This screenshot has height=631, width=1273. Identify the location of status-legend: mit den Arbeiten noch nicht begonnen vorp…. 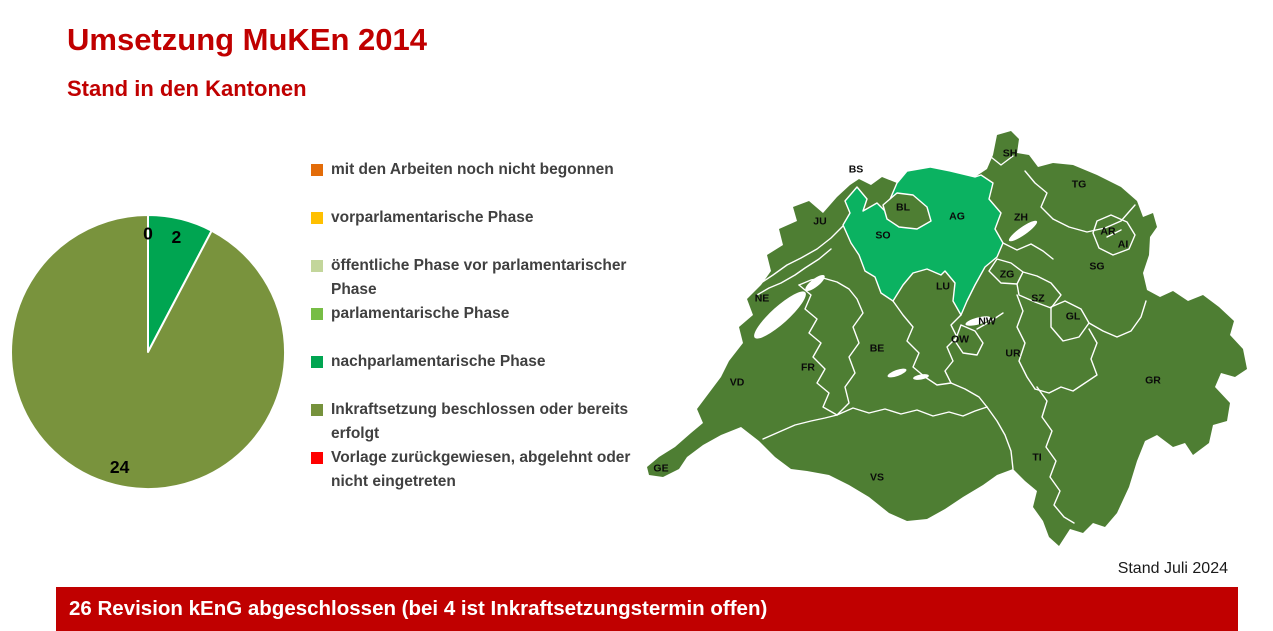
(476, 338).